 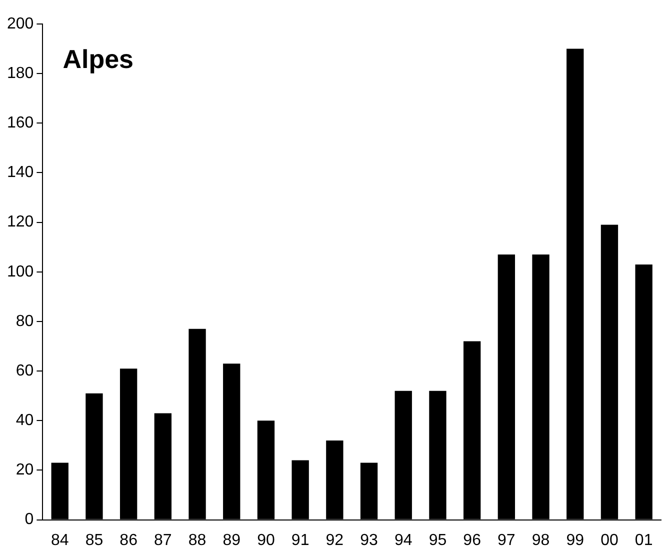 I want to click on text: Alpes, so click(x=98, y=59).